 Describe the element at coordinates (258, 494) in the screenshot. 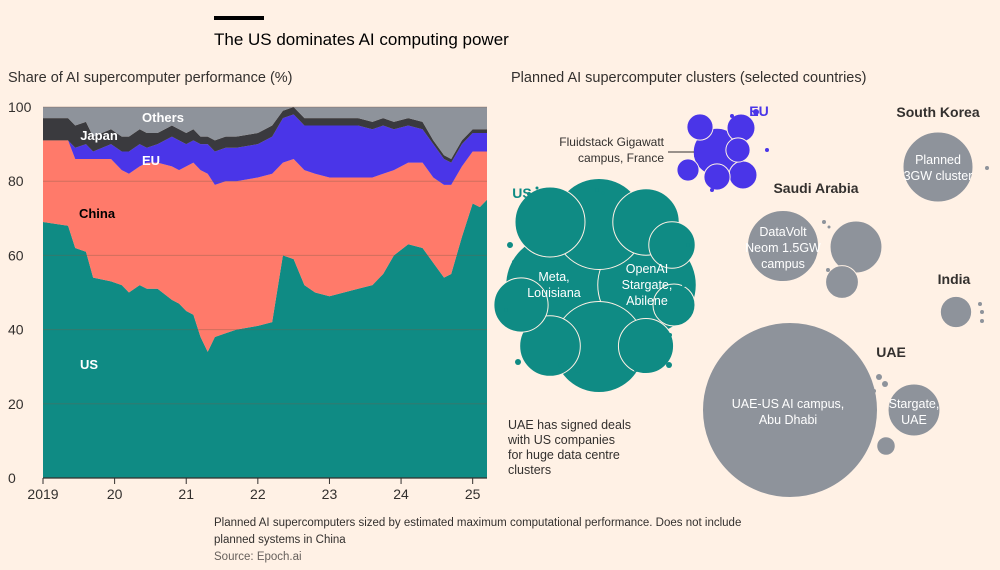

I see `x-tick-label-22: 22` at that location.